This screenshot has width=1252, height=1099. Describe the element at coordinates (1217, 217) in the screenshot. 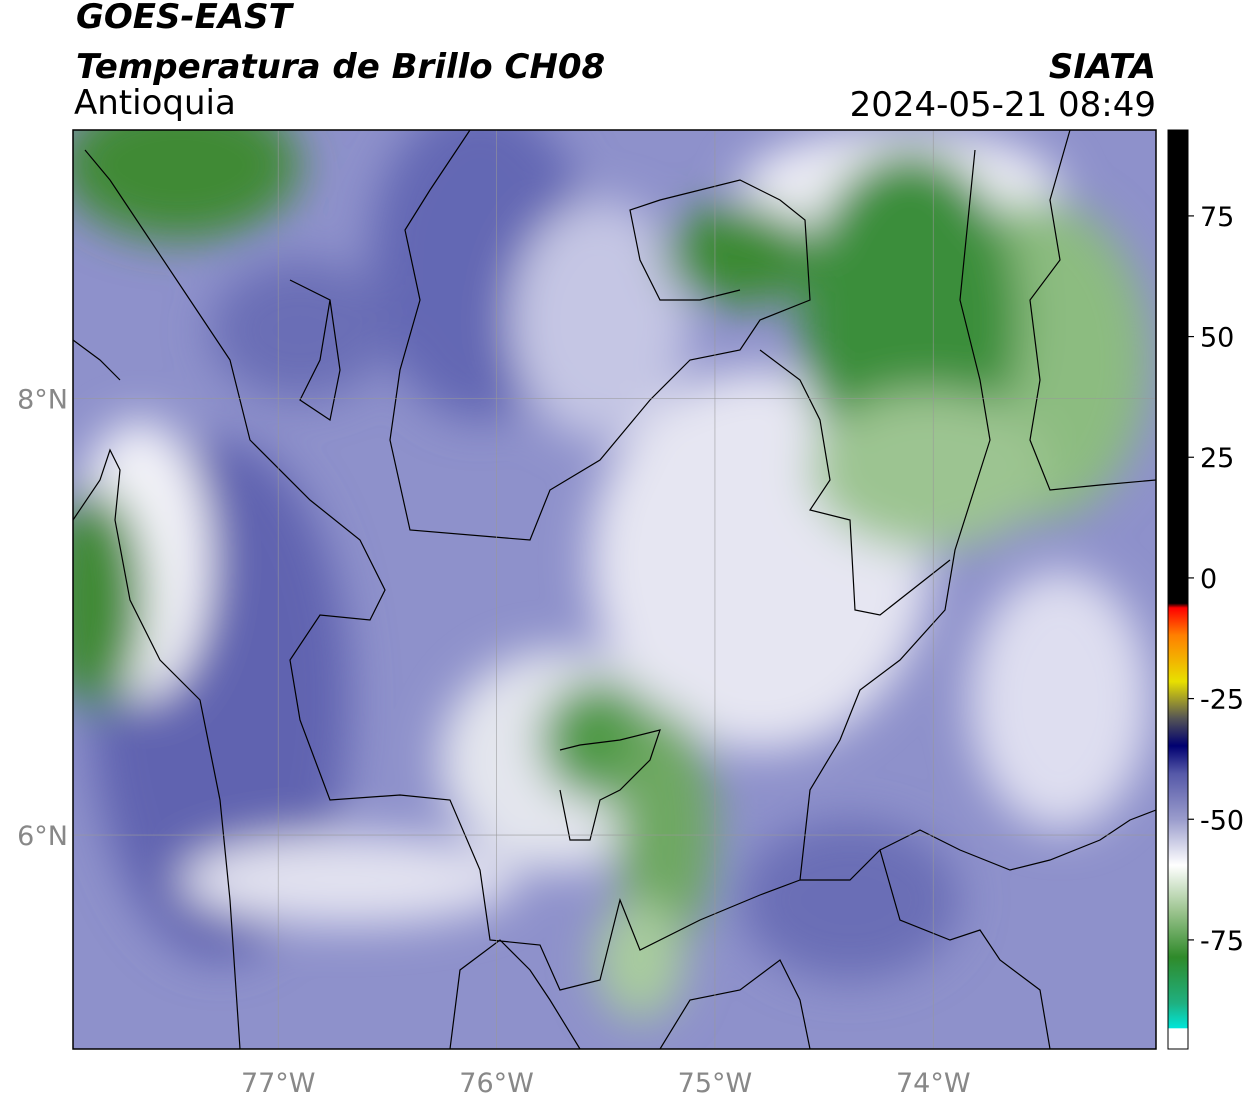

I see `colorbar-tick-label: 75` at that location.